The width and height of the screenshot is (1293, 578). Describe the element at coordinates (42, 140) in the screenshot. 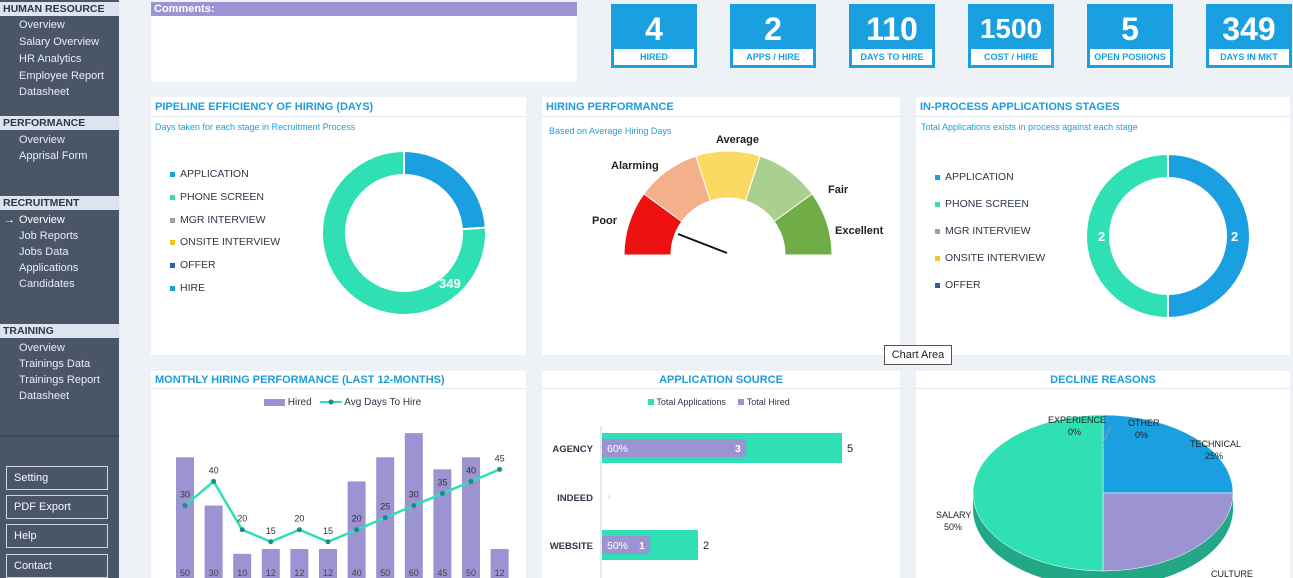

I see `sidebar-item-performance-overview: Overview` at that location.